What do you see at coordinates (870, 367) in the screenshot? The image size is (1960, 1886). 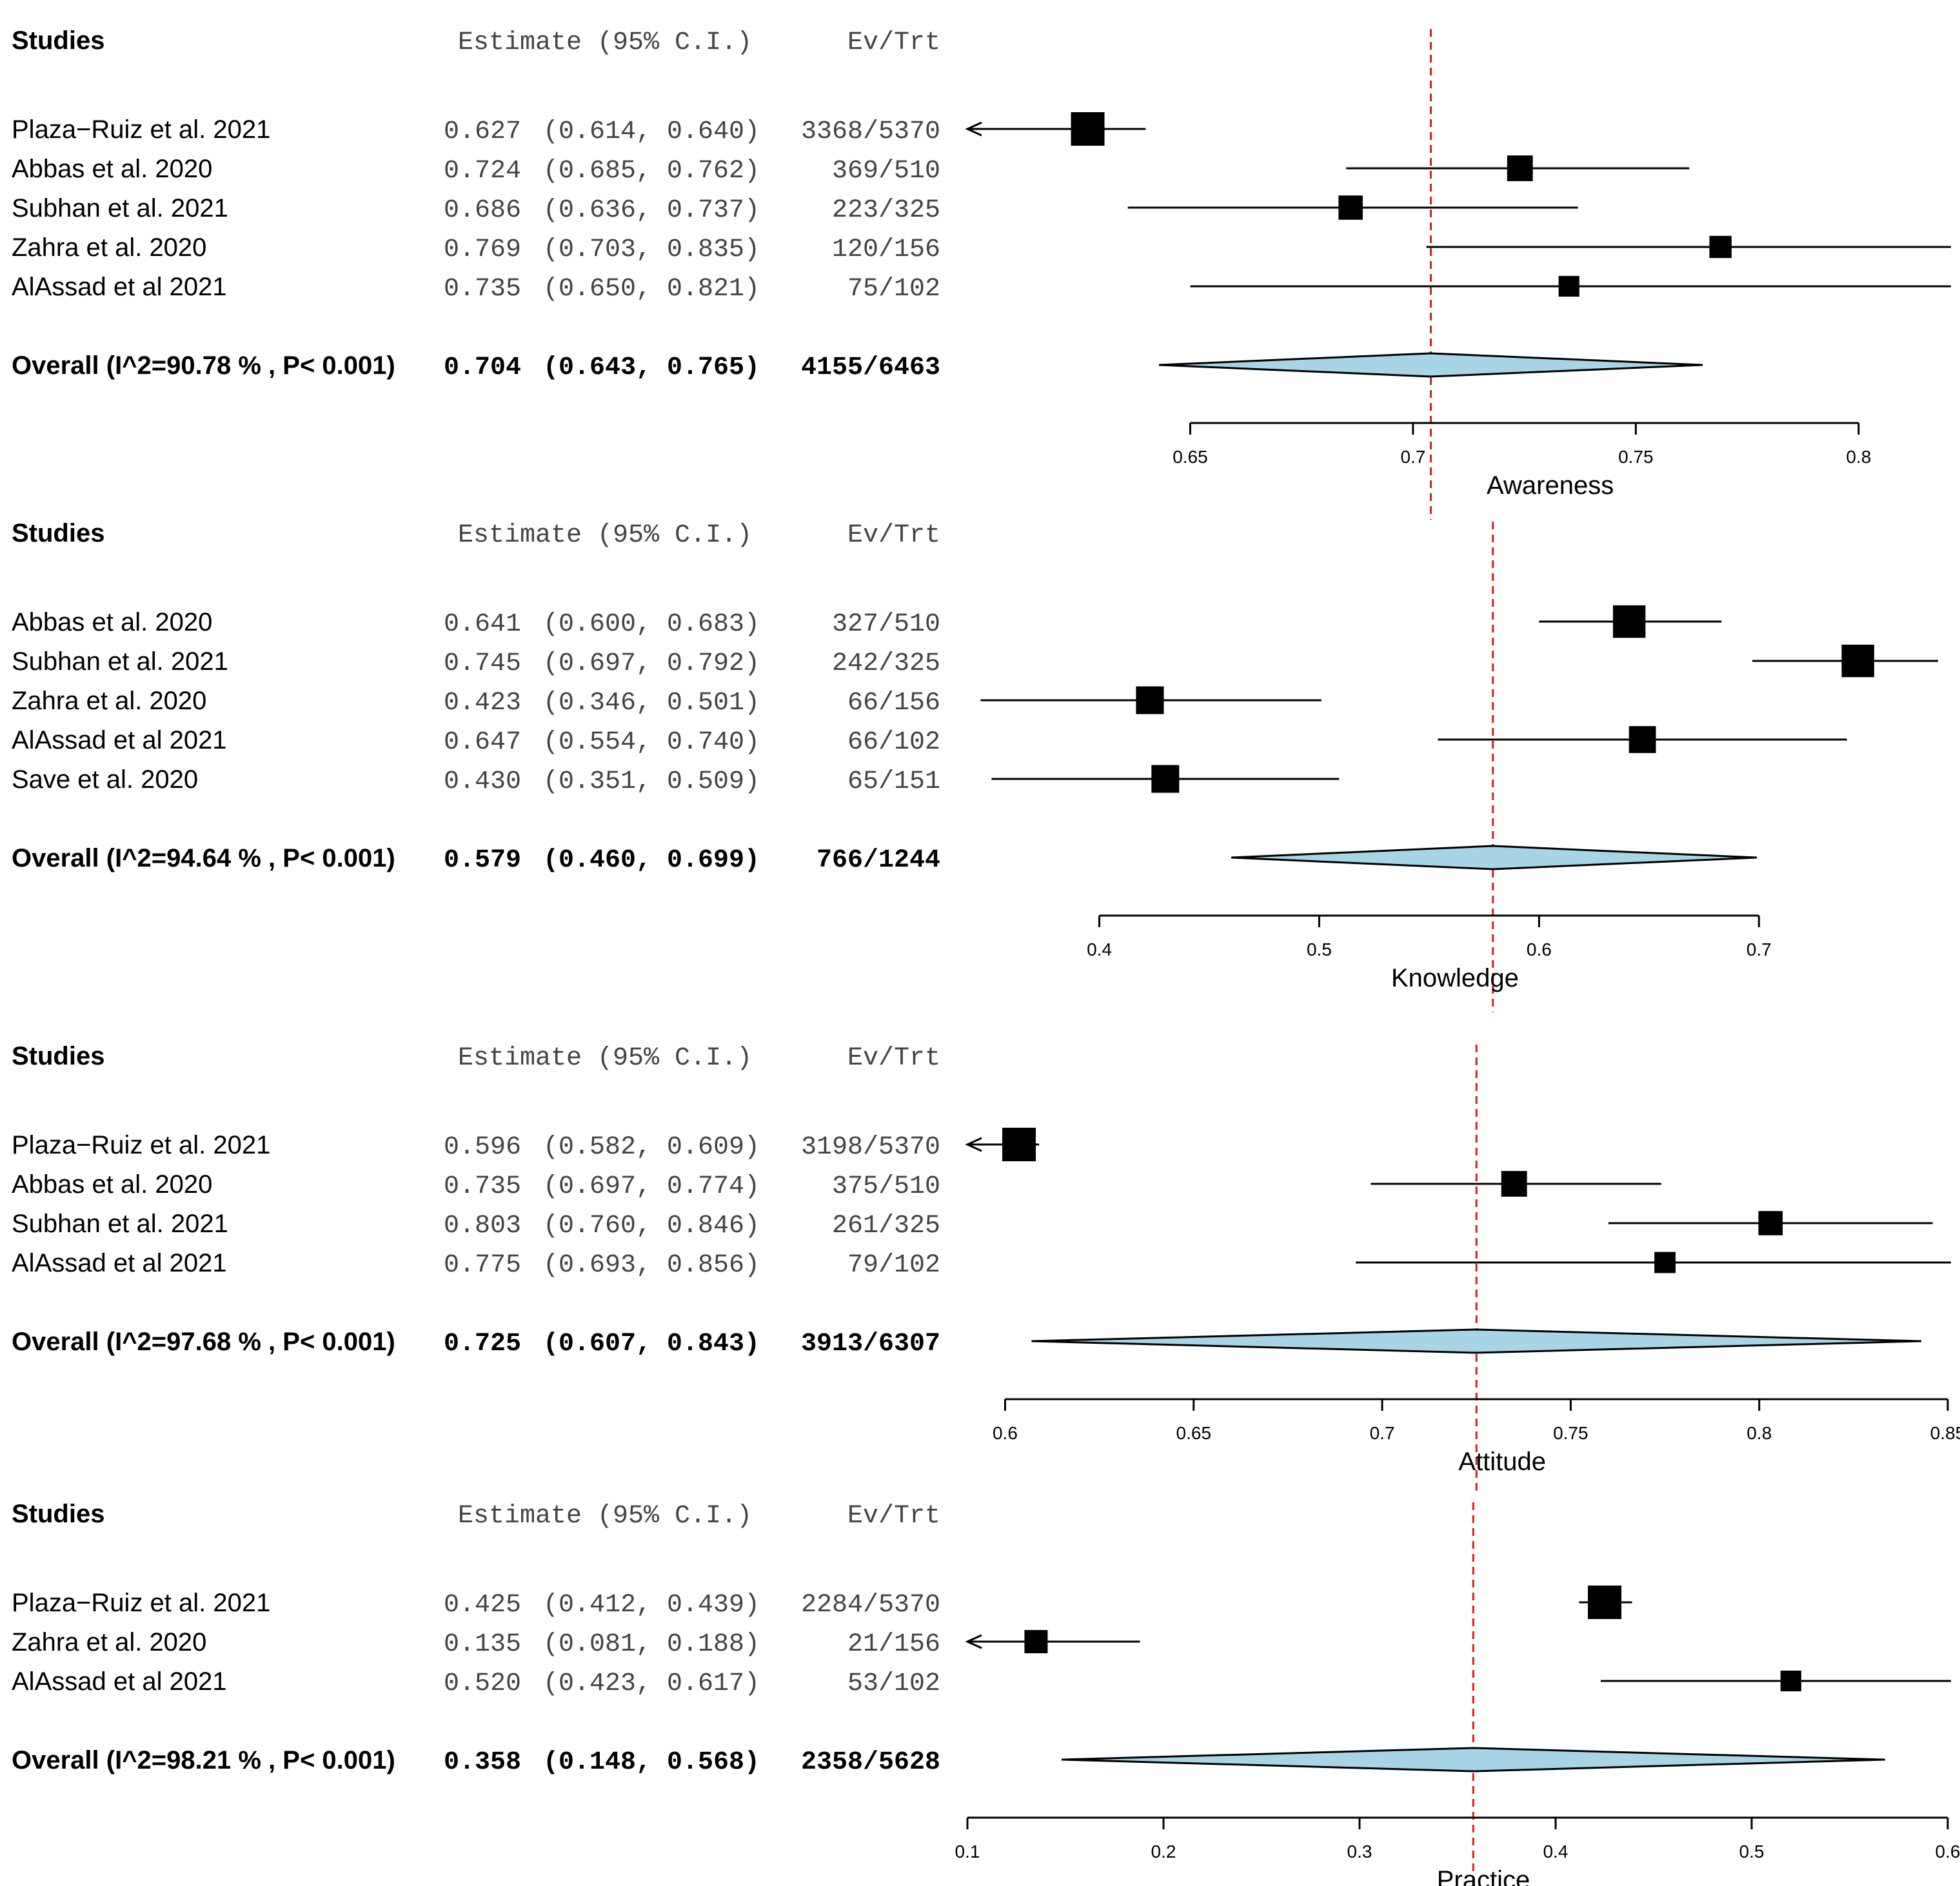 I see `overall-ev-trt: 4155/6463` at bounding box center [870, 367].